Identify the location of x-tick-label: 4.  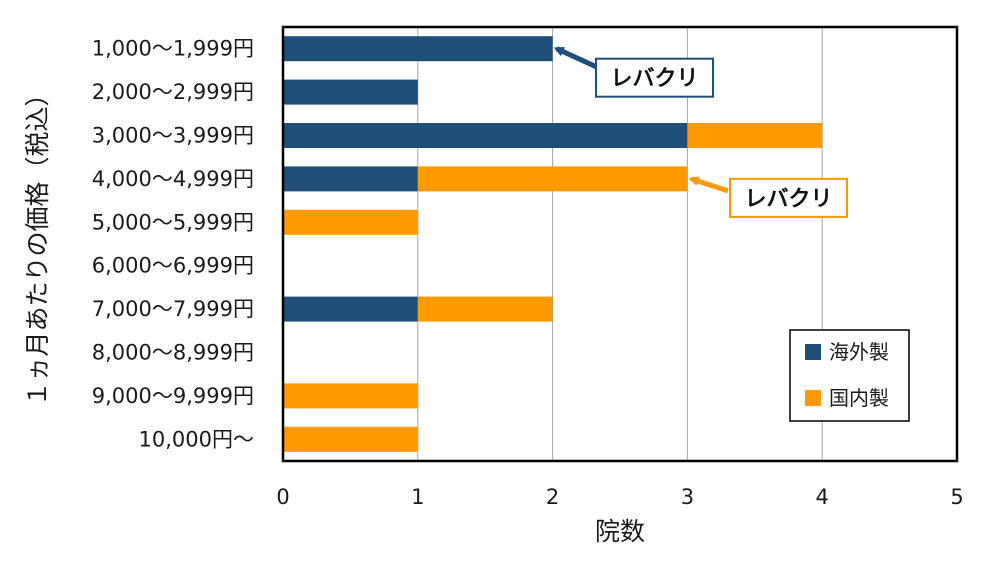
(822, 497).